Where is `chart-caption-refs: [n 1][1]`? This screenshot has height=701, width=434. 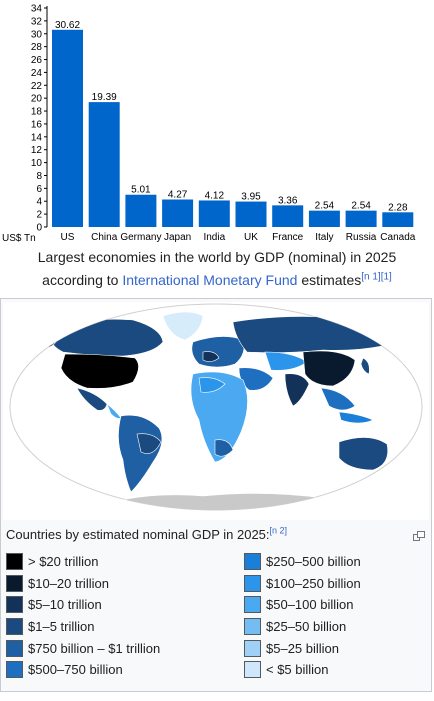 chart-caption-refs: [n 1][1] is located at coordinates (376, 277).